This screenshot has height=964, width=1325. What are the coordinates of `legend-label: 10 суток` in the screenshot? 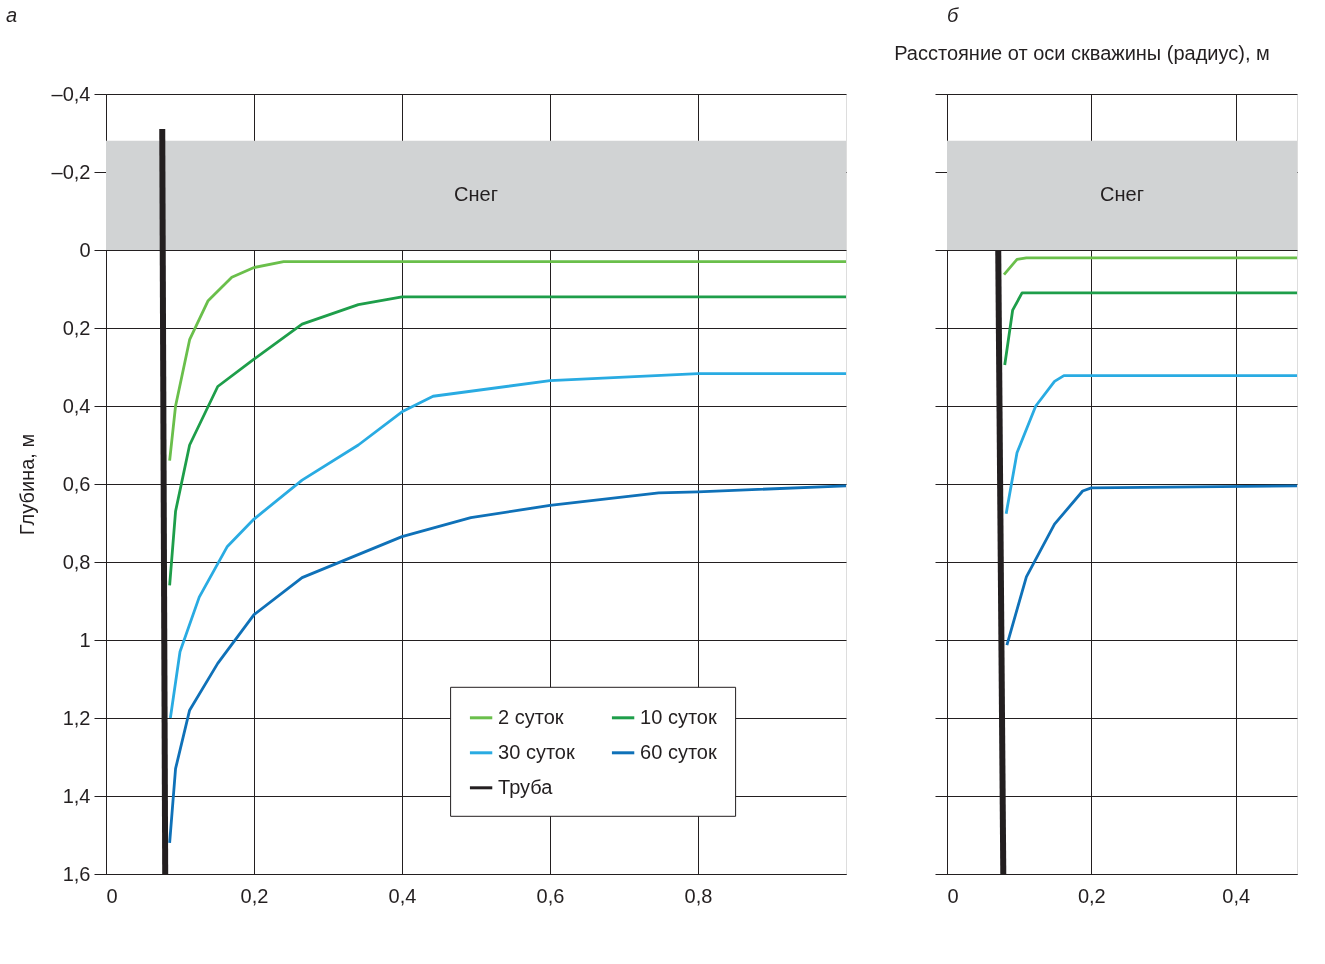 It's located at (678, 716).